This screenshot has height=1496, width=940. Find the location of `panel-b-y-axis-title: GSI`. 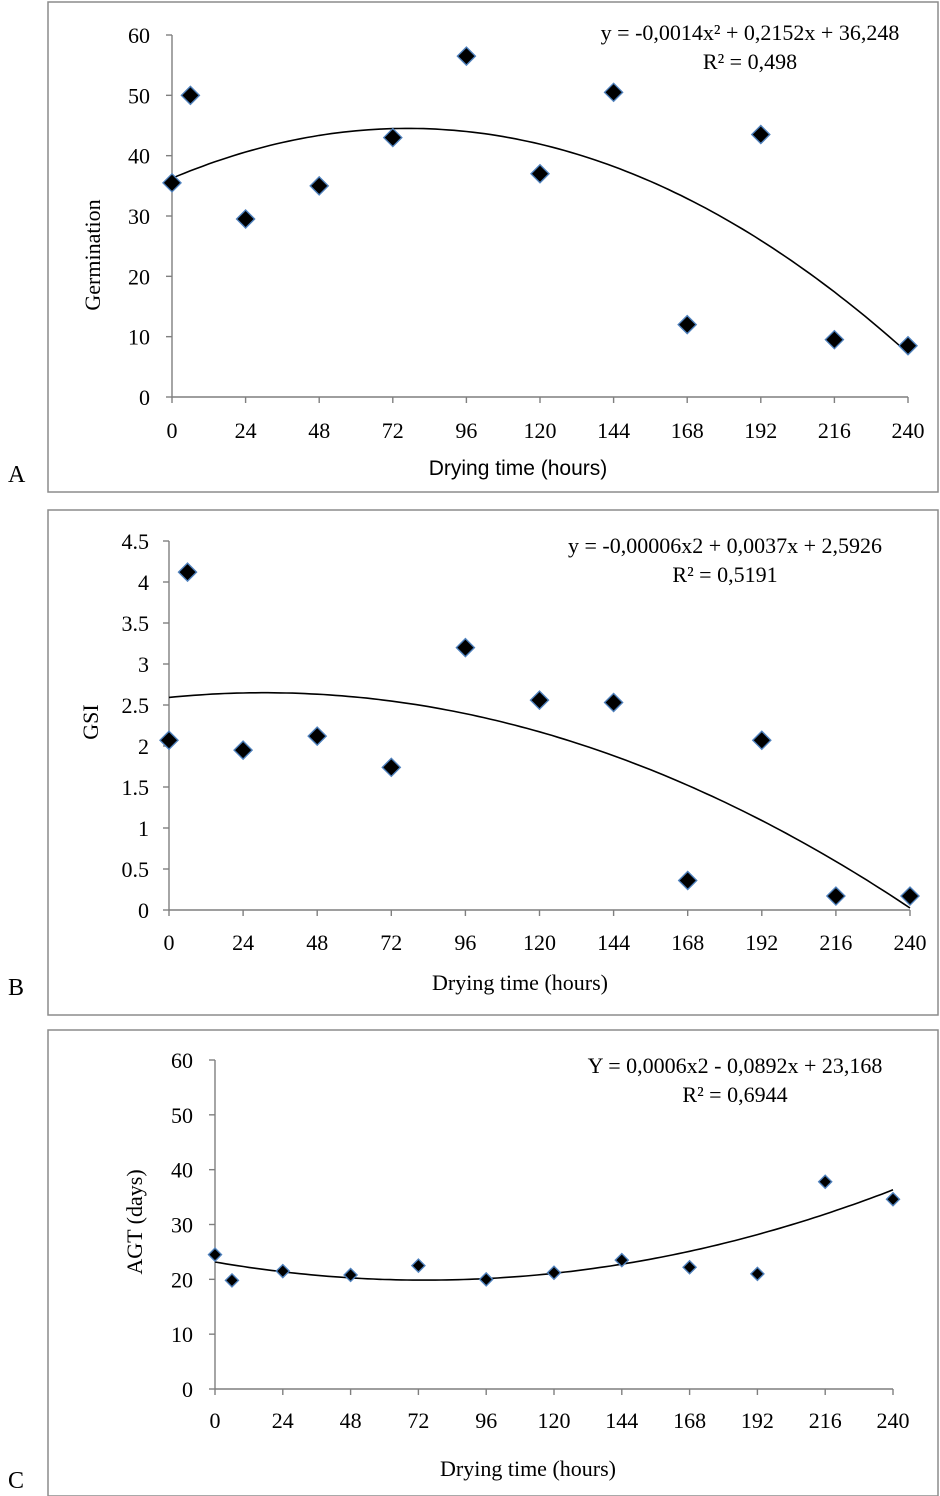

panel-b-y-axis-title: GSI is located at coordinates (90, 721).